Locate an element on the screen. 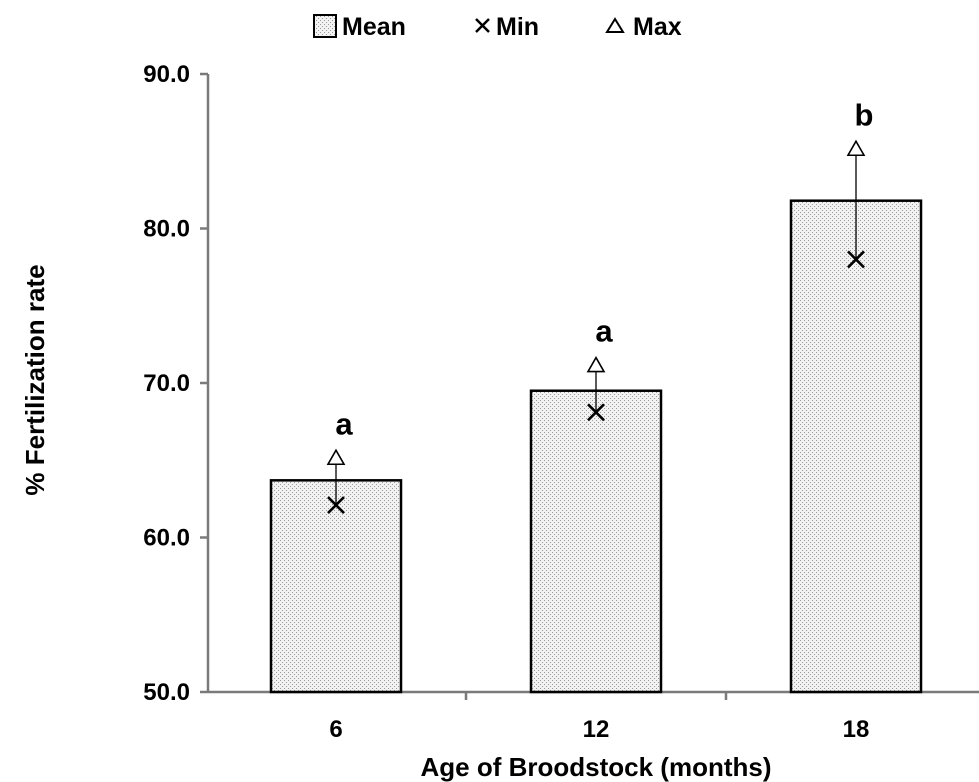  legend-box-symbol is located at coordinates (325, 26).